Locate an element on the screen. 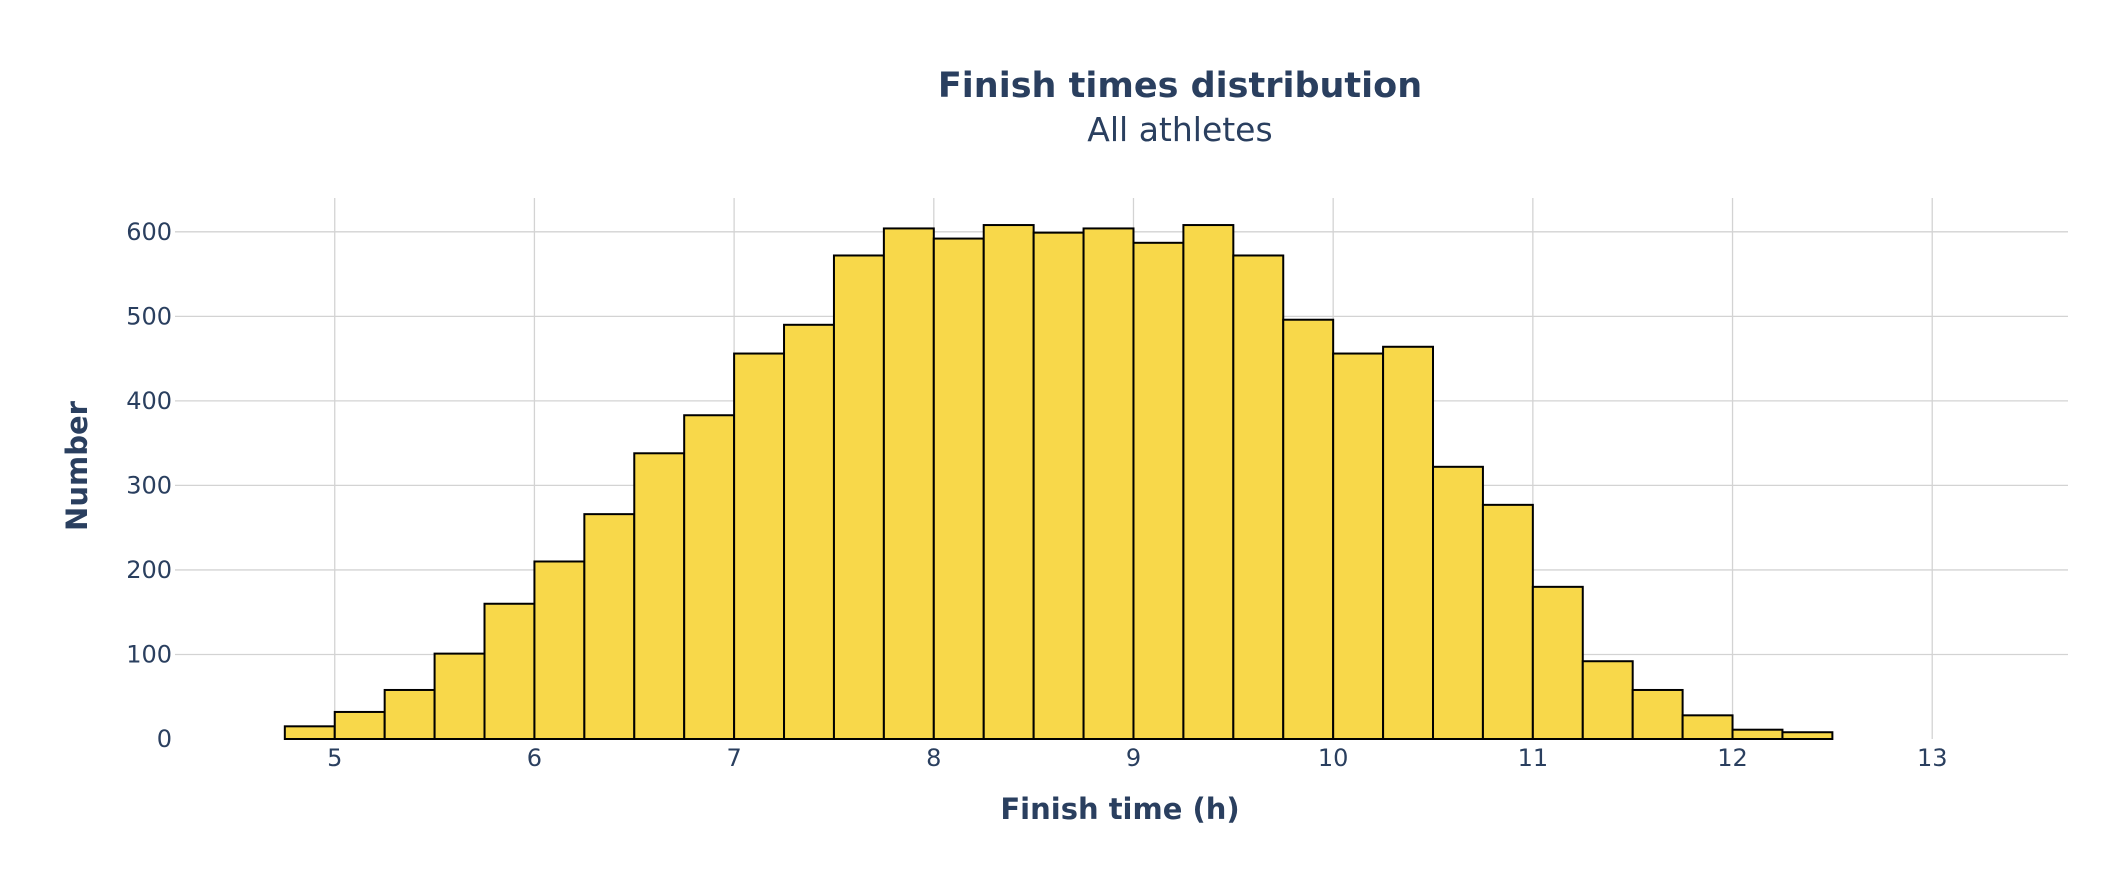  x-tick-label: 5 is located at coordinates (334, 758).